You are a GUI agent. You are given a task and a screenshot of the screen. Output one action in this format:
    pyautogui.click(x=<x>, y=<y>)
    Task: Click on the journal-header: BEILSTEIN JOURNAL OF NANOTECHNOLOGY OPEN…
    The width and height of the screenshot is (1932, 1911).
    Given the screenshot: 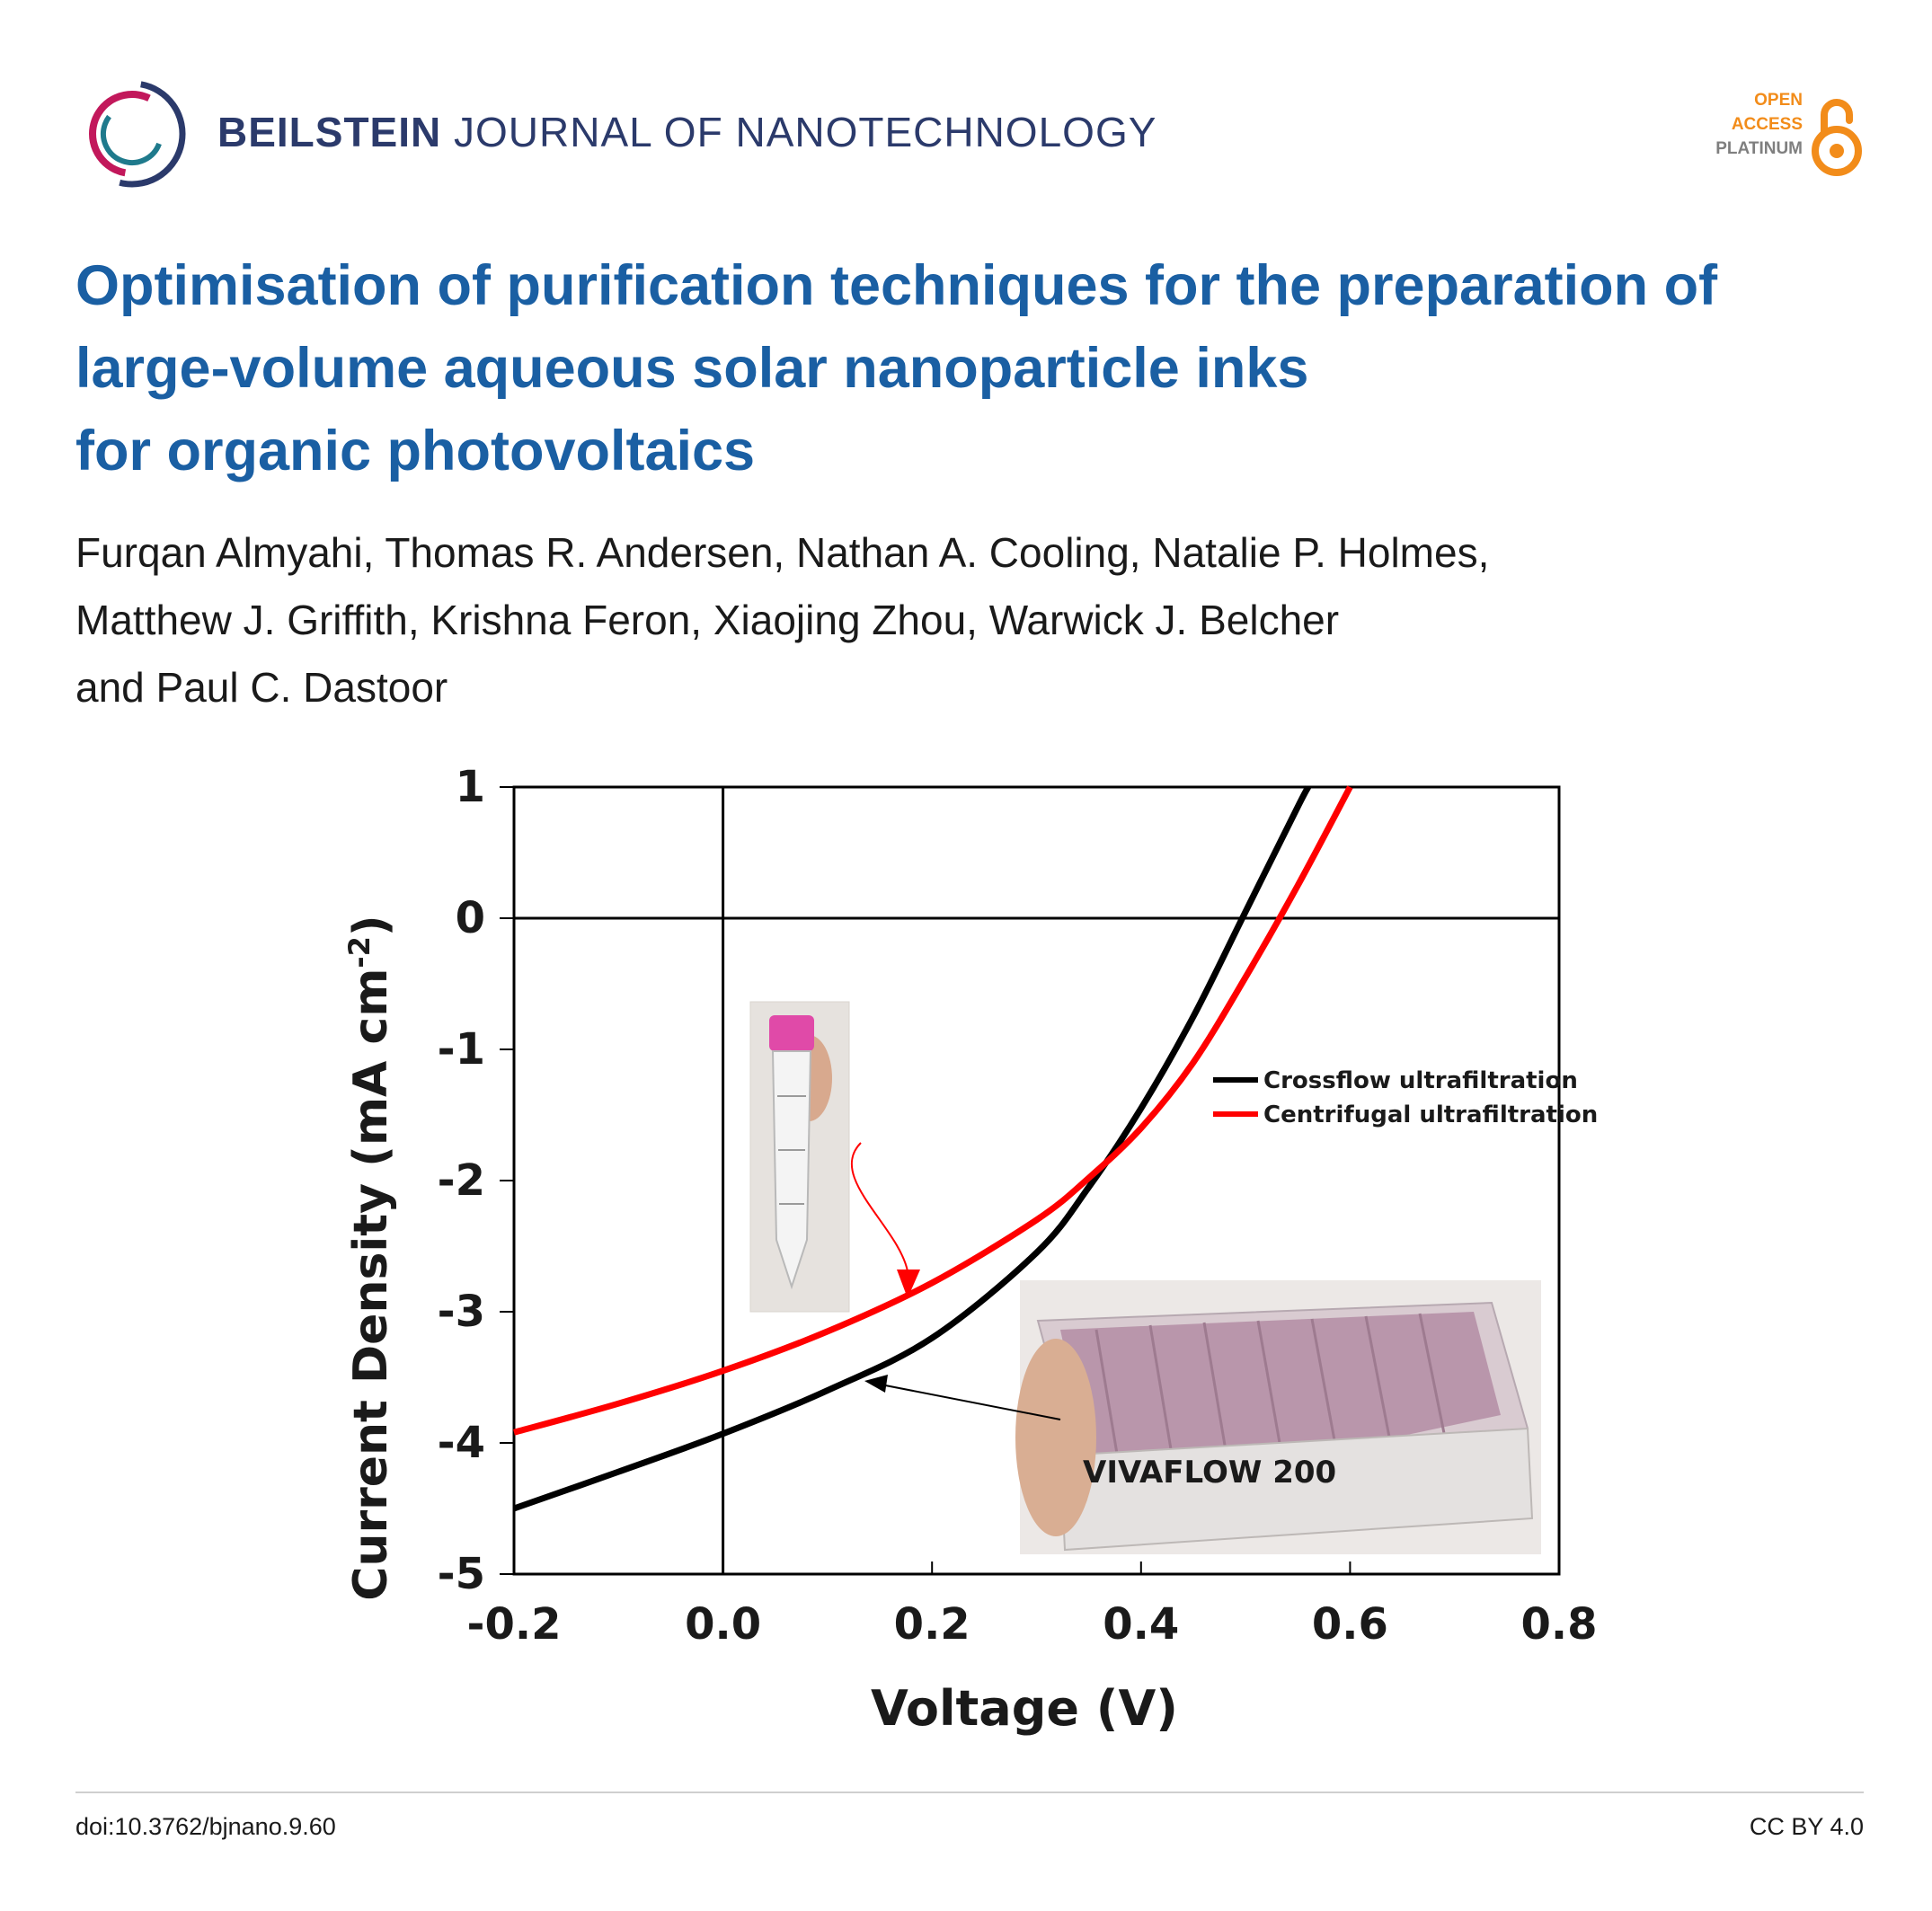 What is the action you would take?
    pyautogui.click(x=969, y=135)
    